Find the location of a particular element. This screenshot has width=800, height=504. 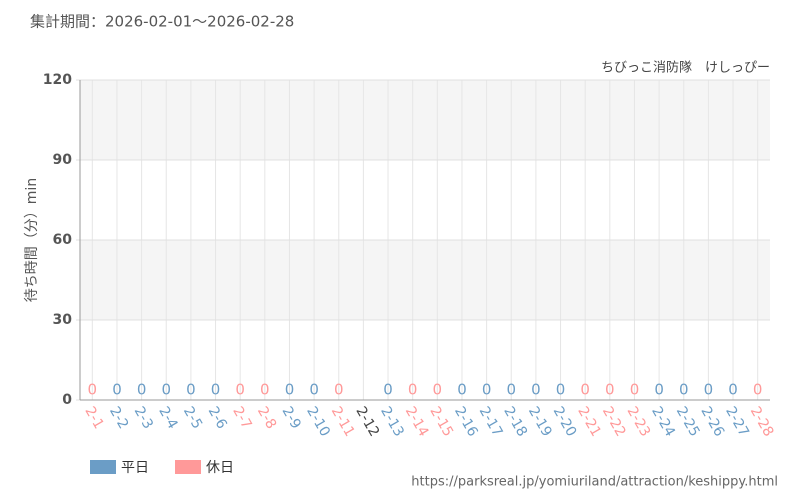

x-tick-label: 2-9 is located at coordinates (291, 418).